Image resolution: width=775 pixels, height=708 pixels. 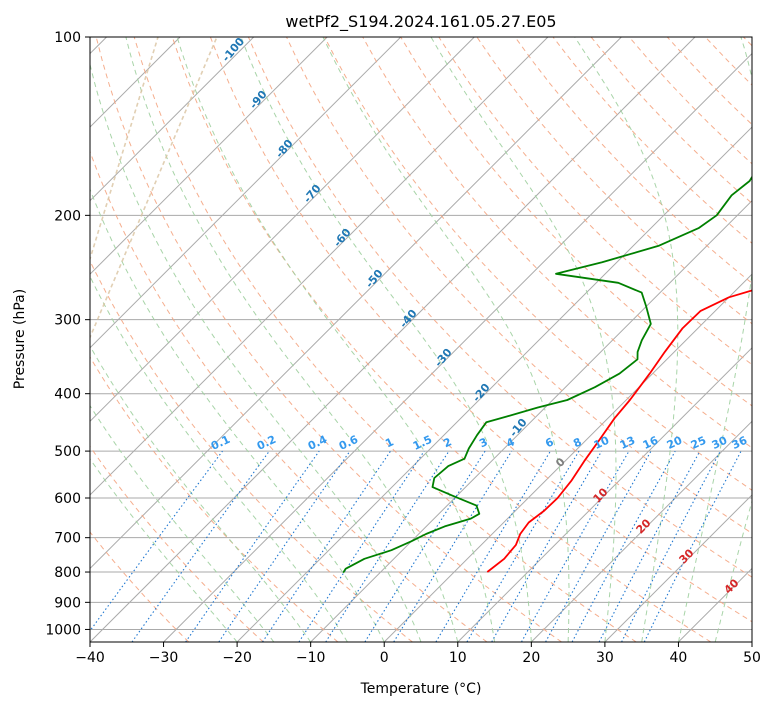 I want to click on x-tick-label: 30, so click(x=605, y=658).